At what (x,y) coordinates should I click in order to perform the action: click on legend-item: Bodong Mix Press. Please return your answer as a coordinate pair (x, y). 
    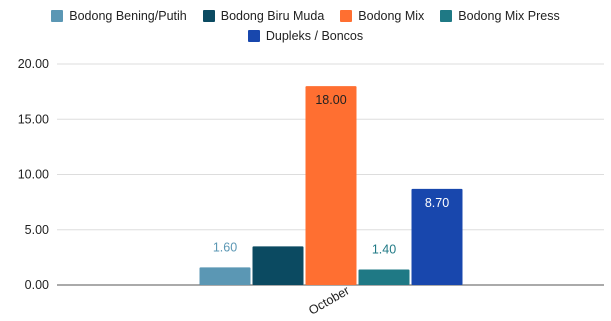
    Looking at the image, I should click on (500, 16).